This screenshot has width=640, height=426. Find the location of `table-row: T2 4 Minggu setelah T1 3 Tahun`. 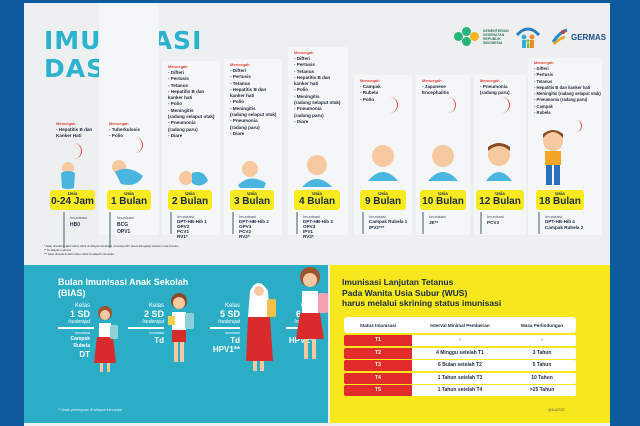

table-row: T2 4 Minggu setelah T1 3 Tahun is located at coordinates (460, 353).